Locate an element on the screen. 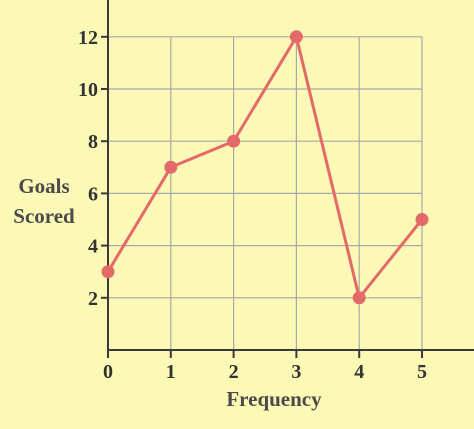 This screenshot has height=429, width=474. y-tick-label-4: 4 is located at coordinates (93, 247).